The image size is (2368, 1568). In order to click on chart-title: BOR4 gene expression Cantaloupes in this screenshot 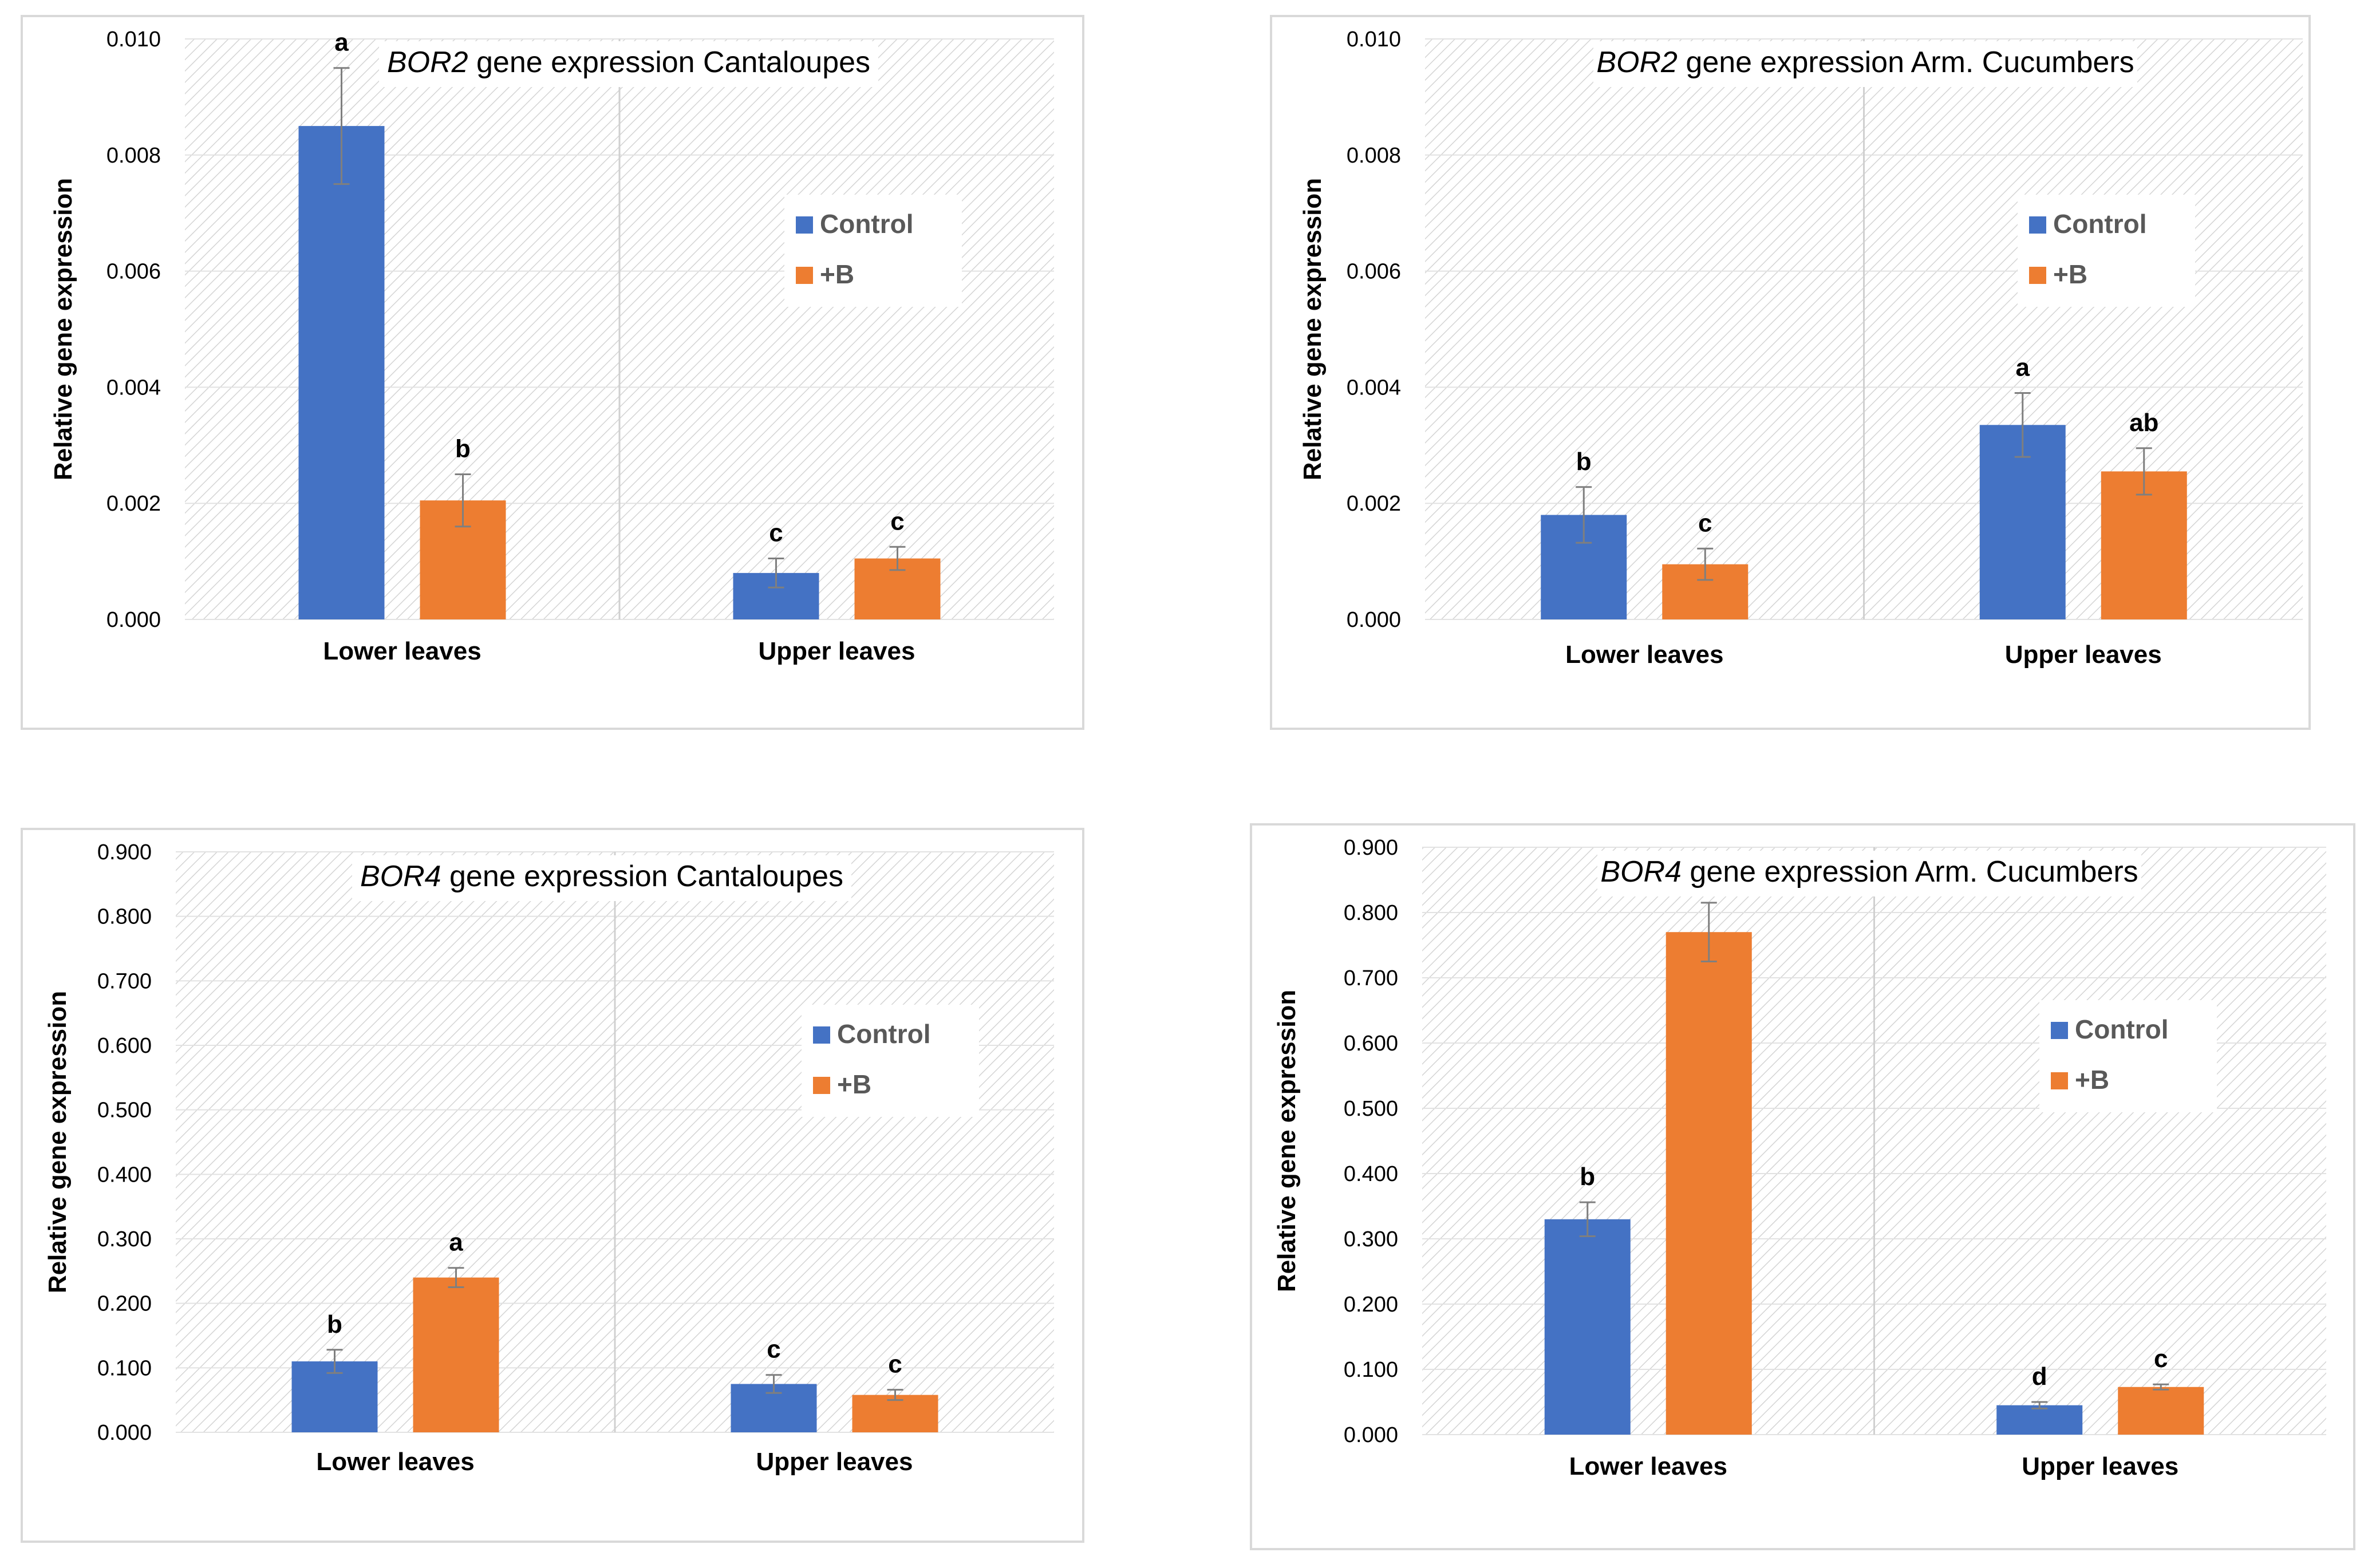, I will do `click(601, 877)`.